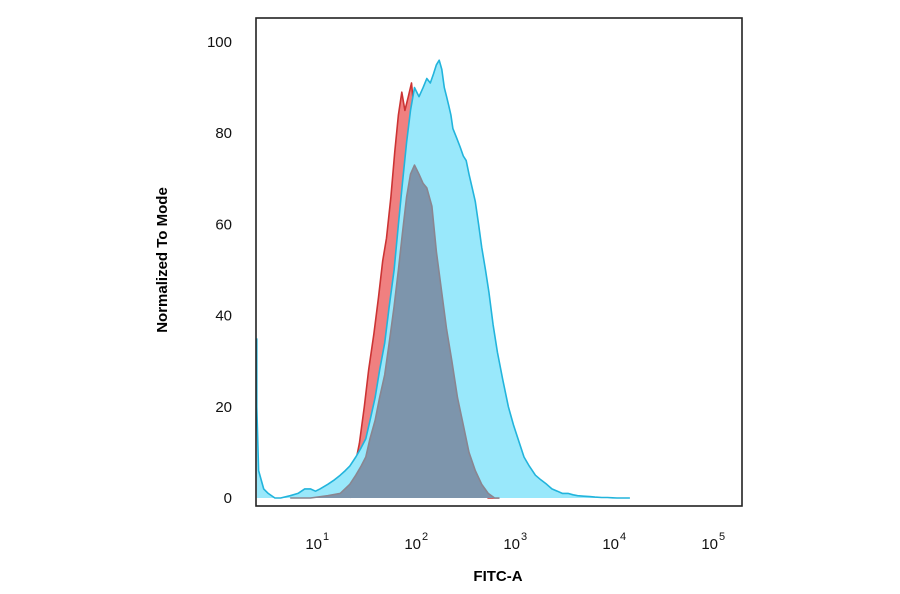 The height and width of the screenshot is (594, 900). Describe the element at coordinates (219, 270) in the screenshot. I see `y-axis-ticks: 0 20 40 60 80 100` at that location.